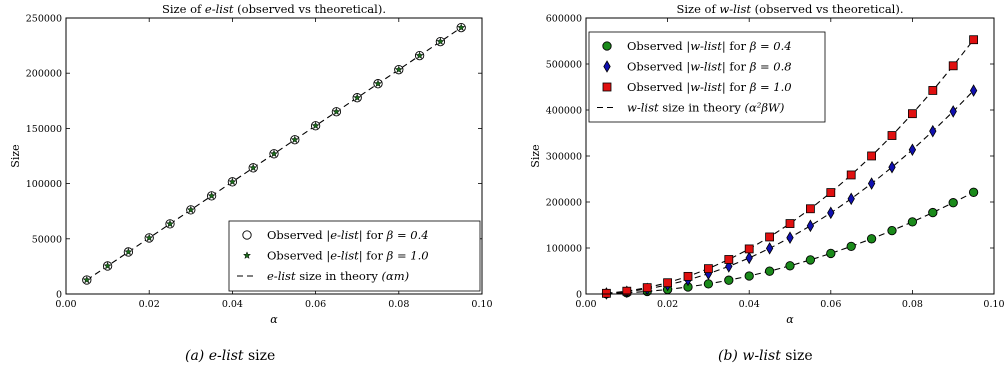  I want to click on chart-b-legend-label-3-term: w-list, so click(643, 108).